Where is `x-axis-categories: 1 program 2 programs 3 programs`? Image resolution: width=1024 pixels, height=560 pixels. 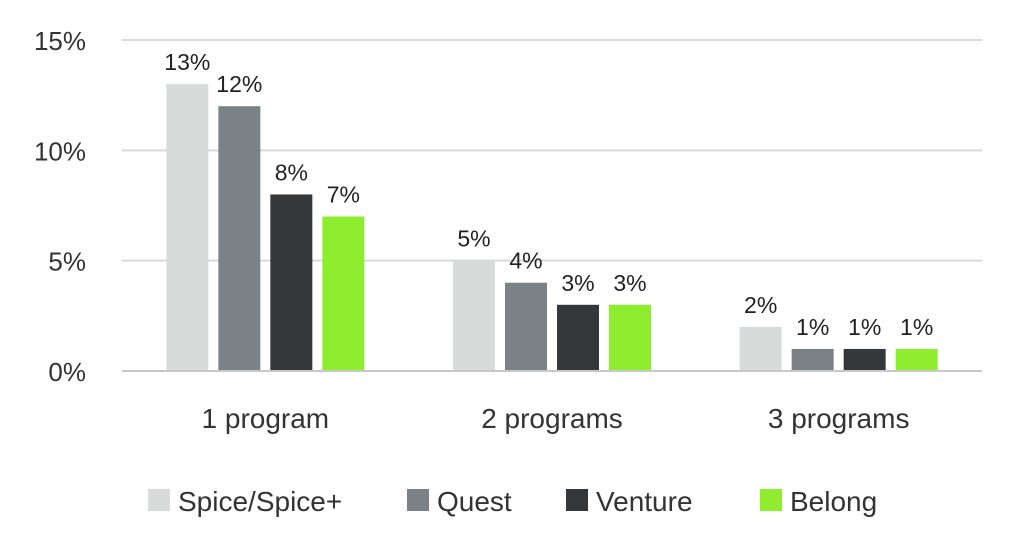
x-axis-categories: 1 program 2 programs 3 programs is located at coordinates (556, 418).